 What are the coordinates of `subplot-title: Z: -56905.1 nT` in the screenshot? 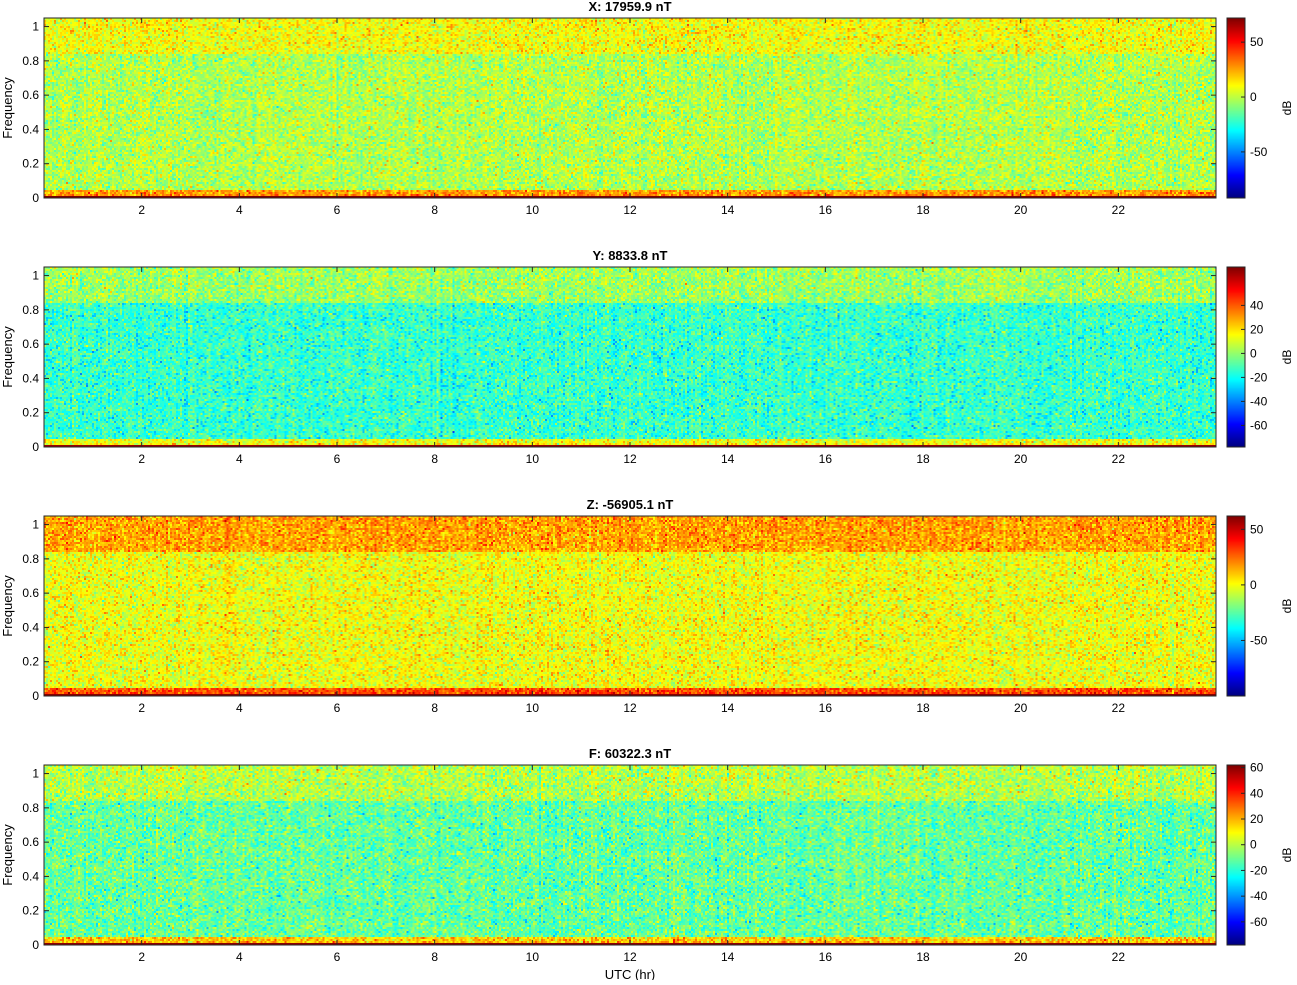 It's located at (630, 504).